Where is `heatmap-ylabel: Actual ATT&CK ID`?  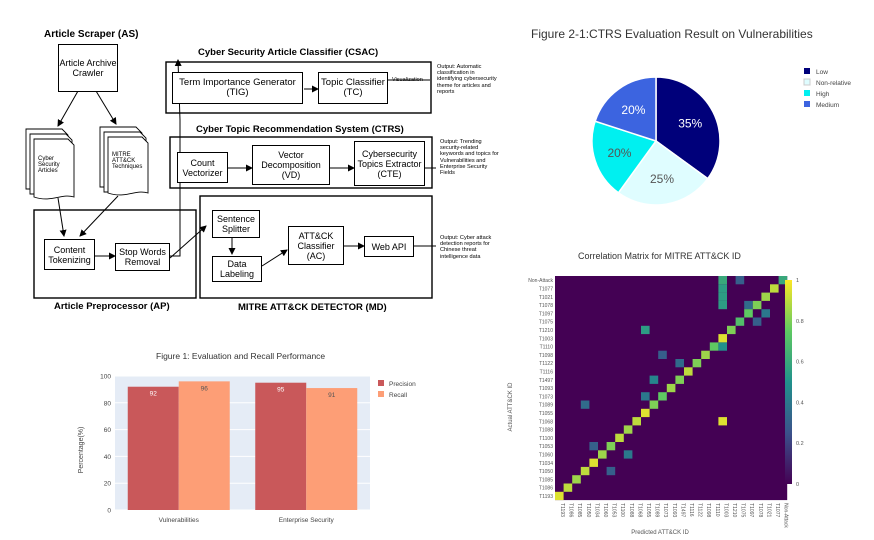
heatmap-ylabel: Actual ATT&CK ID is located at coordinates (511, 407).